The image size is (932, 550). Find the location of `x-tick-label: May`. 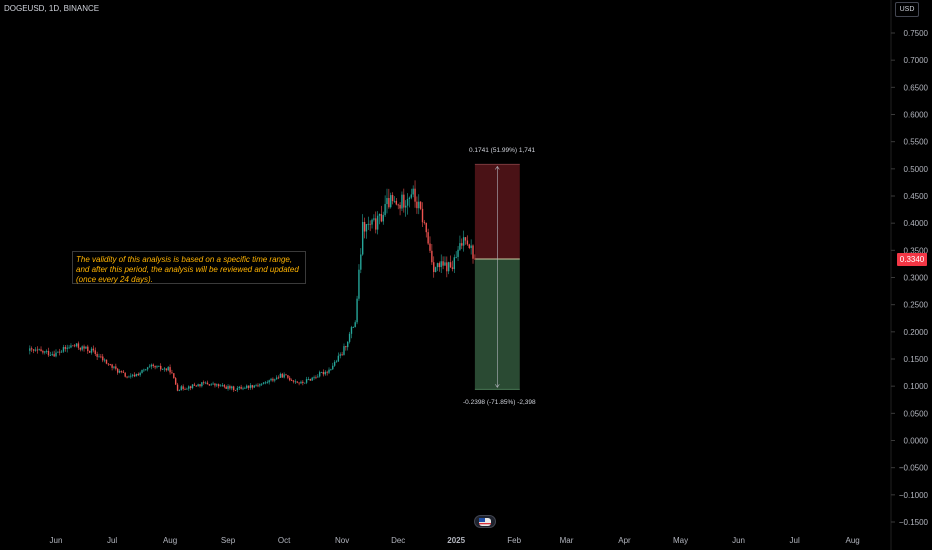

x-tick-label: May is located at coordinates (680, 540).